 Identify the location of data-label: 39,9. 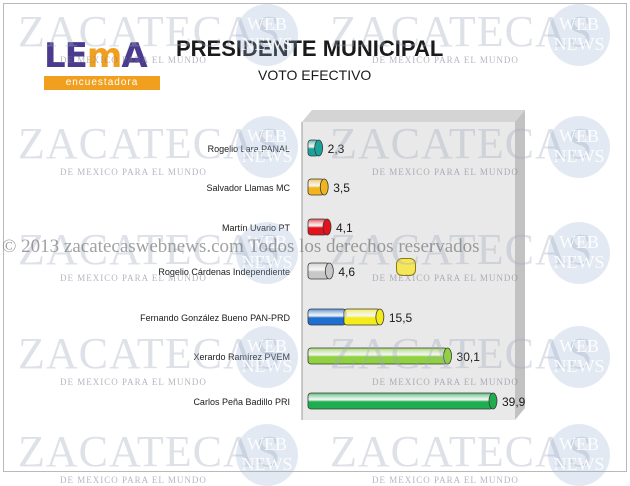
(514, 402).